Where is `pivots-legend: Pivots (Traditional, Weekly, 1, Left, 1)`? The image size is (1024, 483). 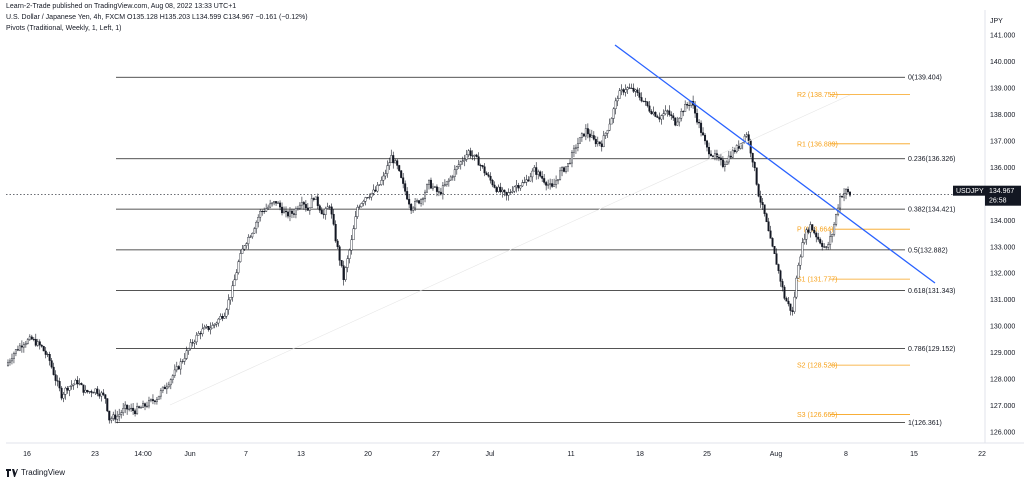
pivots-legend: Pivots (Traditional, Weekly, 1, Left, 1) is located at coordinates (64, 28).